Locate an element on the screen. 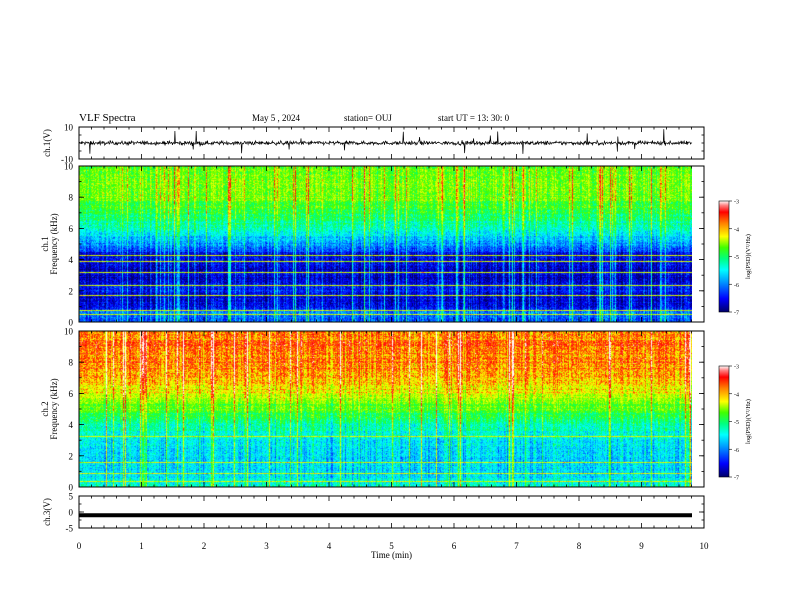  x-tick-label: 3 is located at coordinates (266, 546).